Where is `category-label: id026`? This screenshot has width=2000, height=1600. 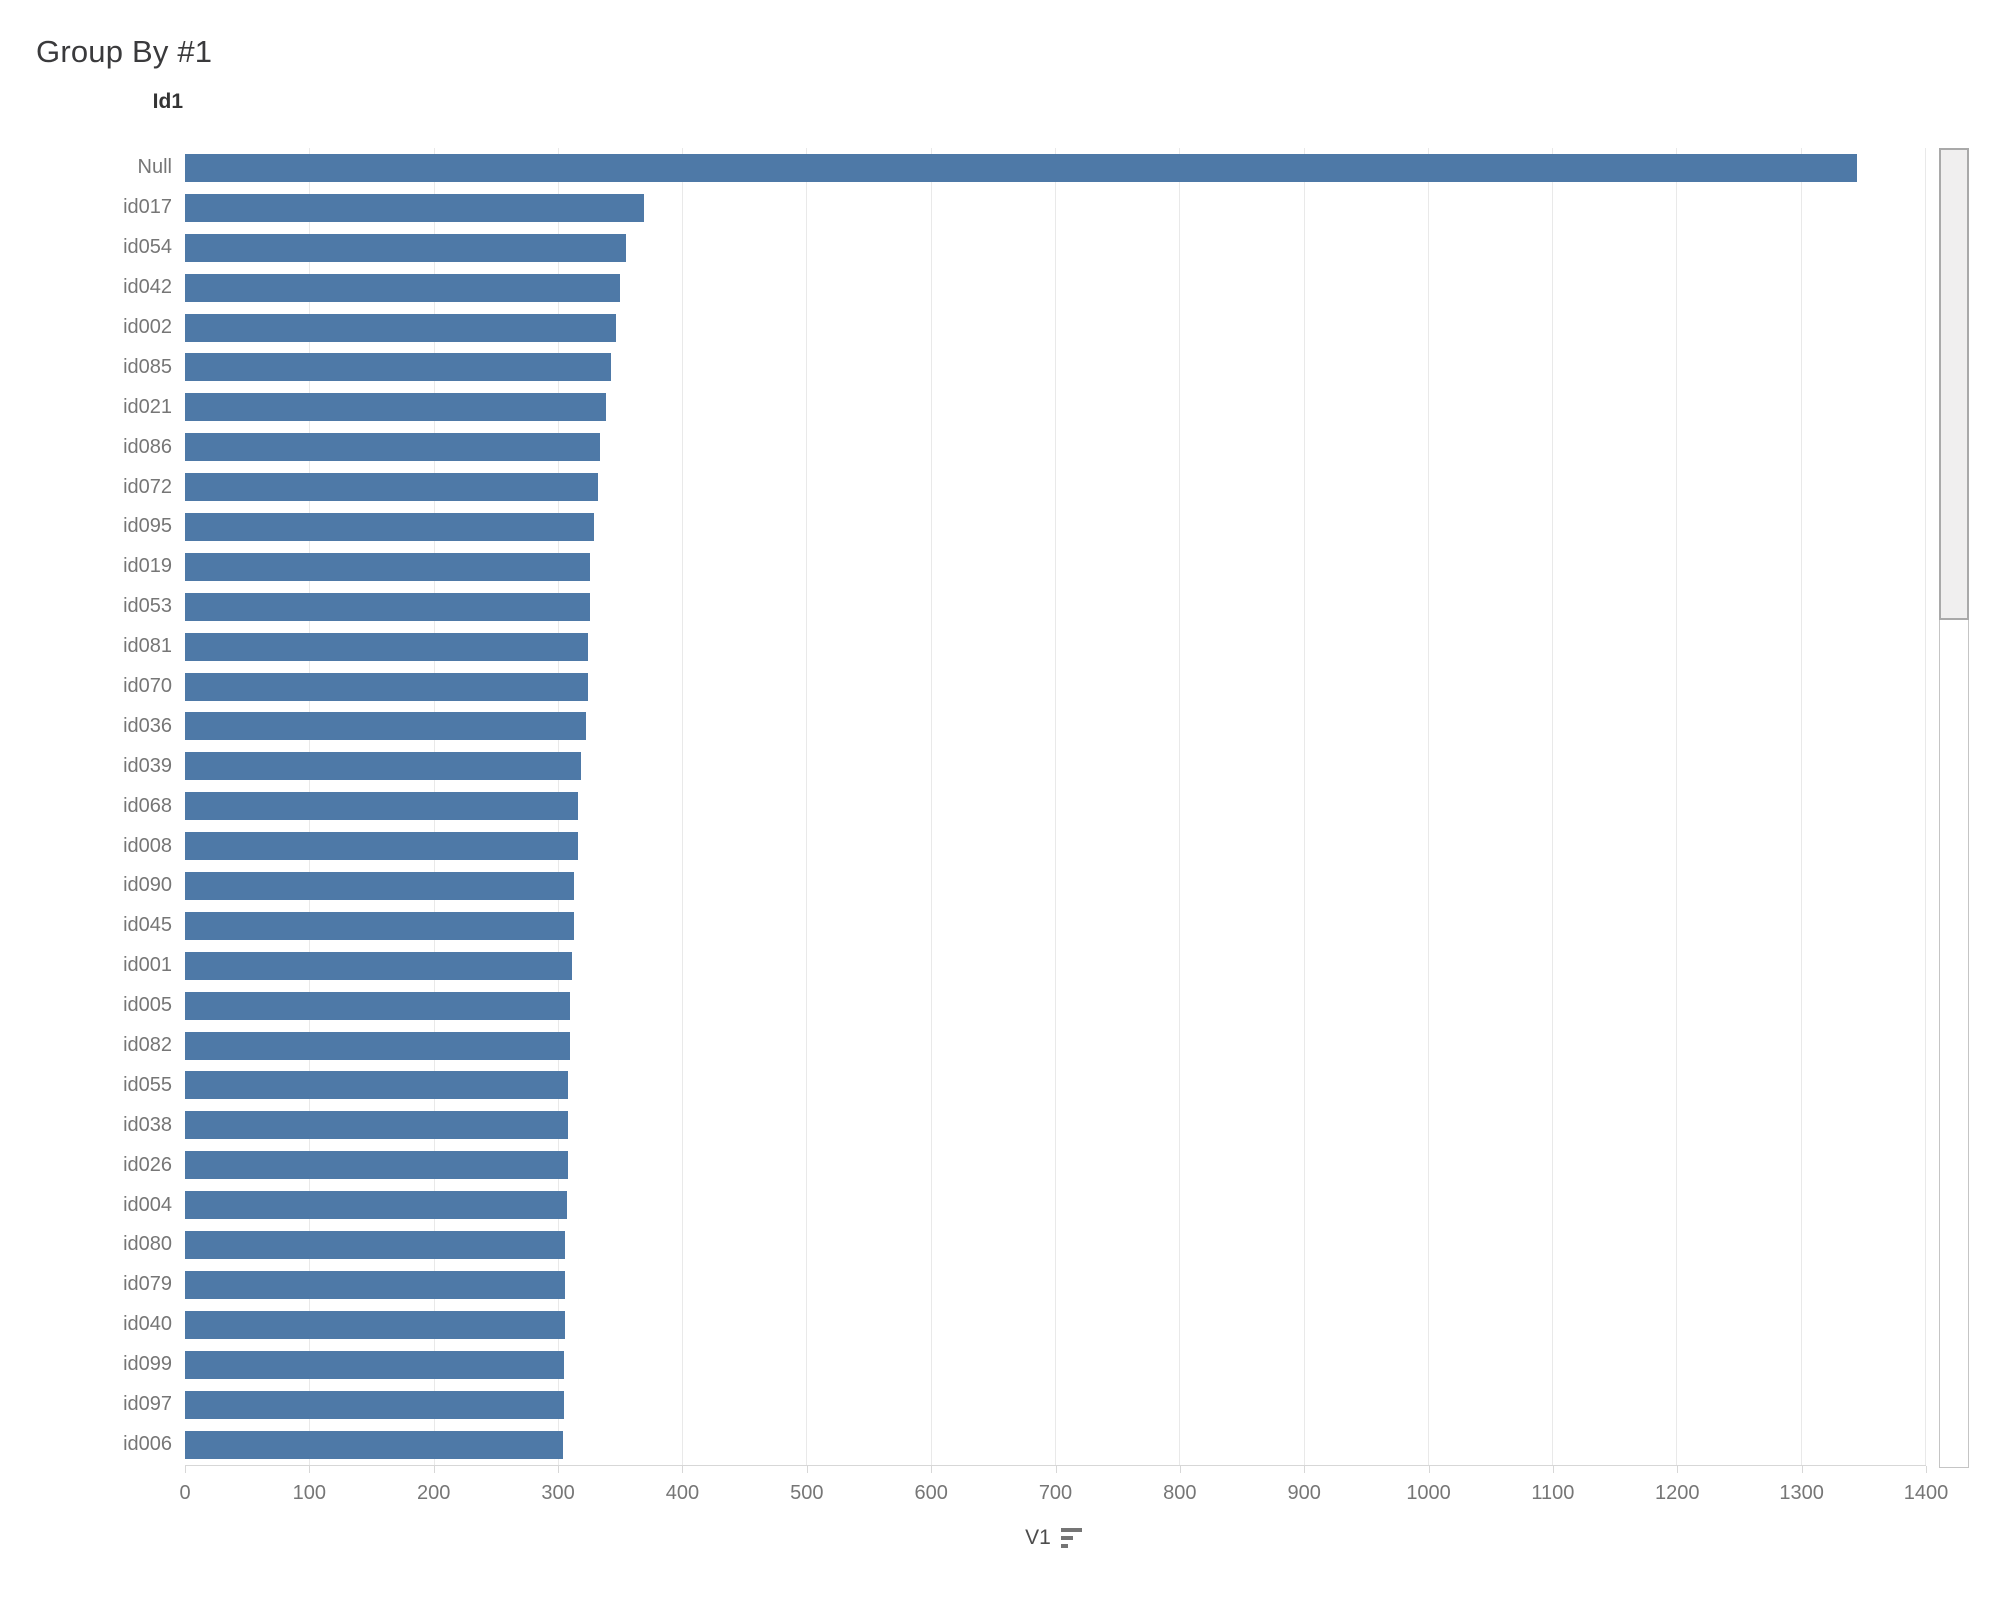 category-label: id026 is located at coordinates (147, 1164).